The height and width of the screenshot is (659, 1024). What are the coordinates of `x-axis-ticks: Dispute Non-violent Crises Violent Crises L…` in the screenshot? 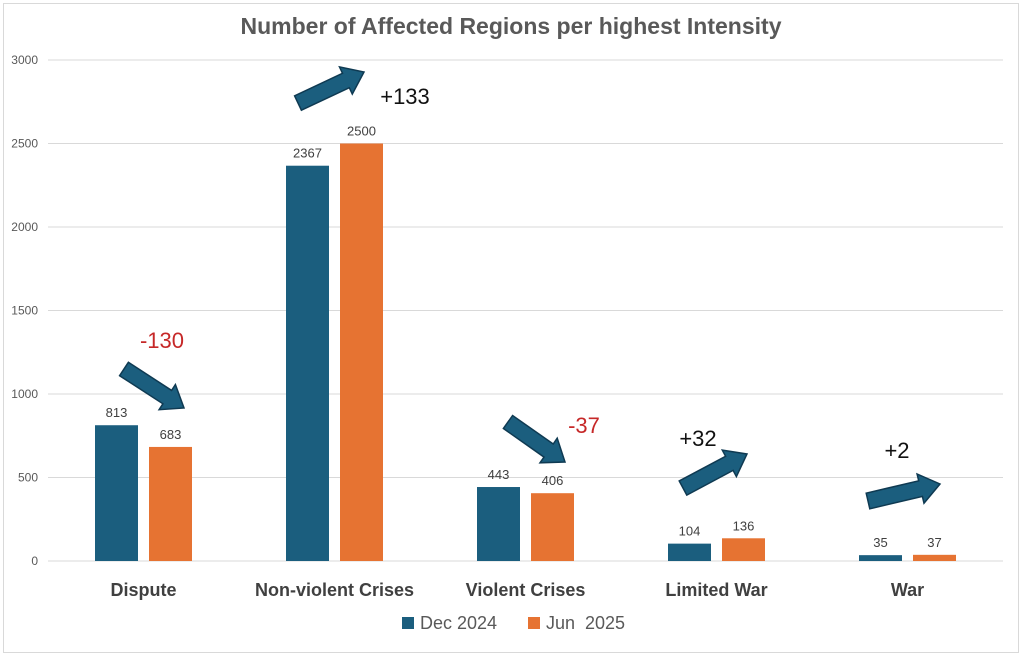 It's located at (517, 590).